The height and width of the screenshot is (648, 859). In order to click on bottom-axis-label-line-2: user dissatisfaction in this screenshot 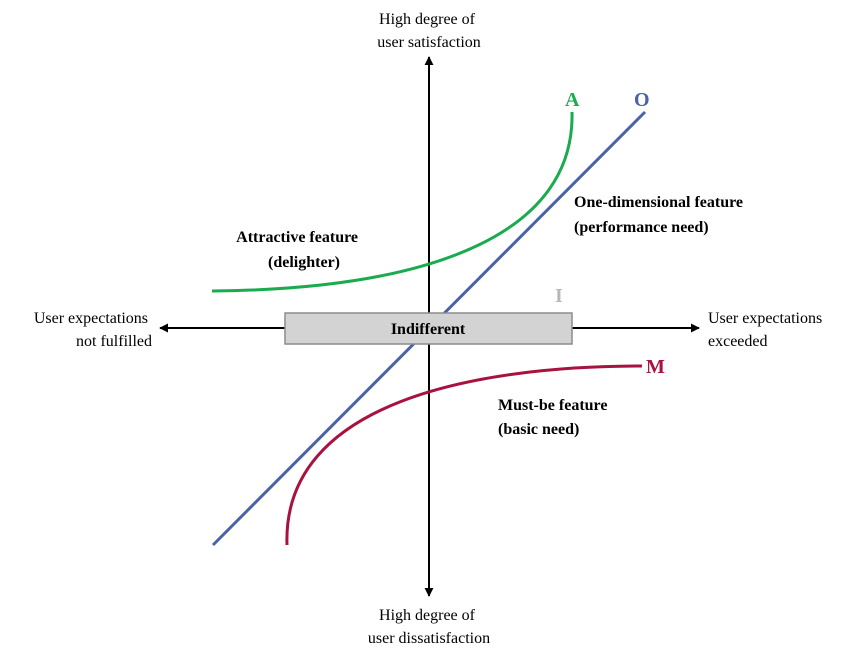, I will do `click(429, 638)`.